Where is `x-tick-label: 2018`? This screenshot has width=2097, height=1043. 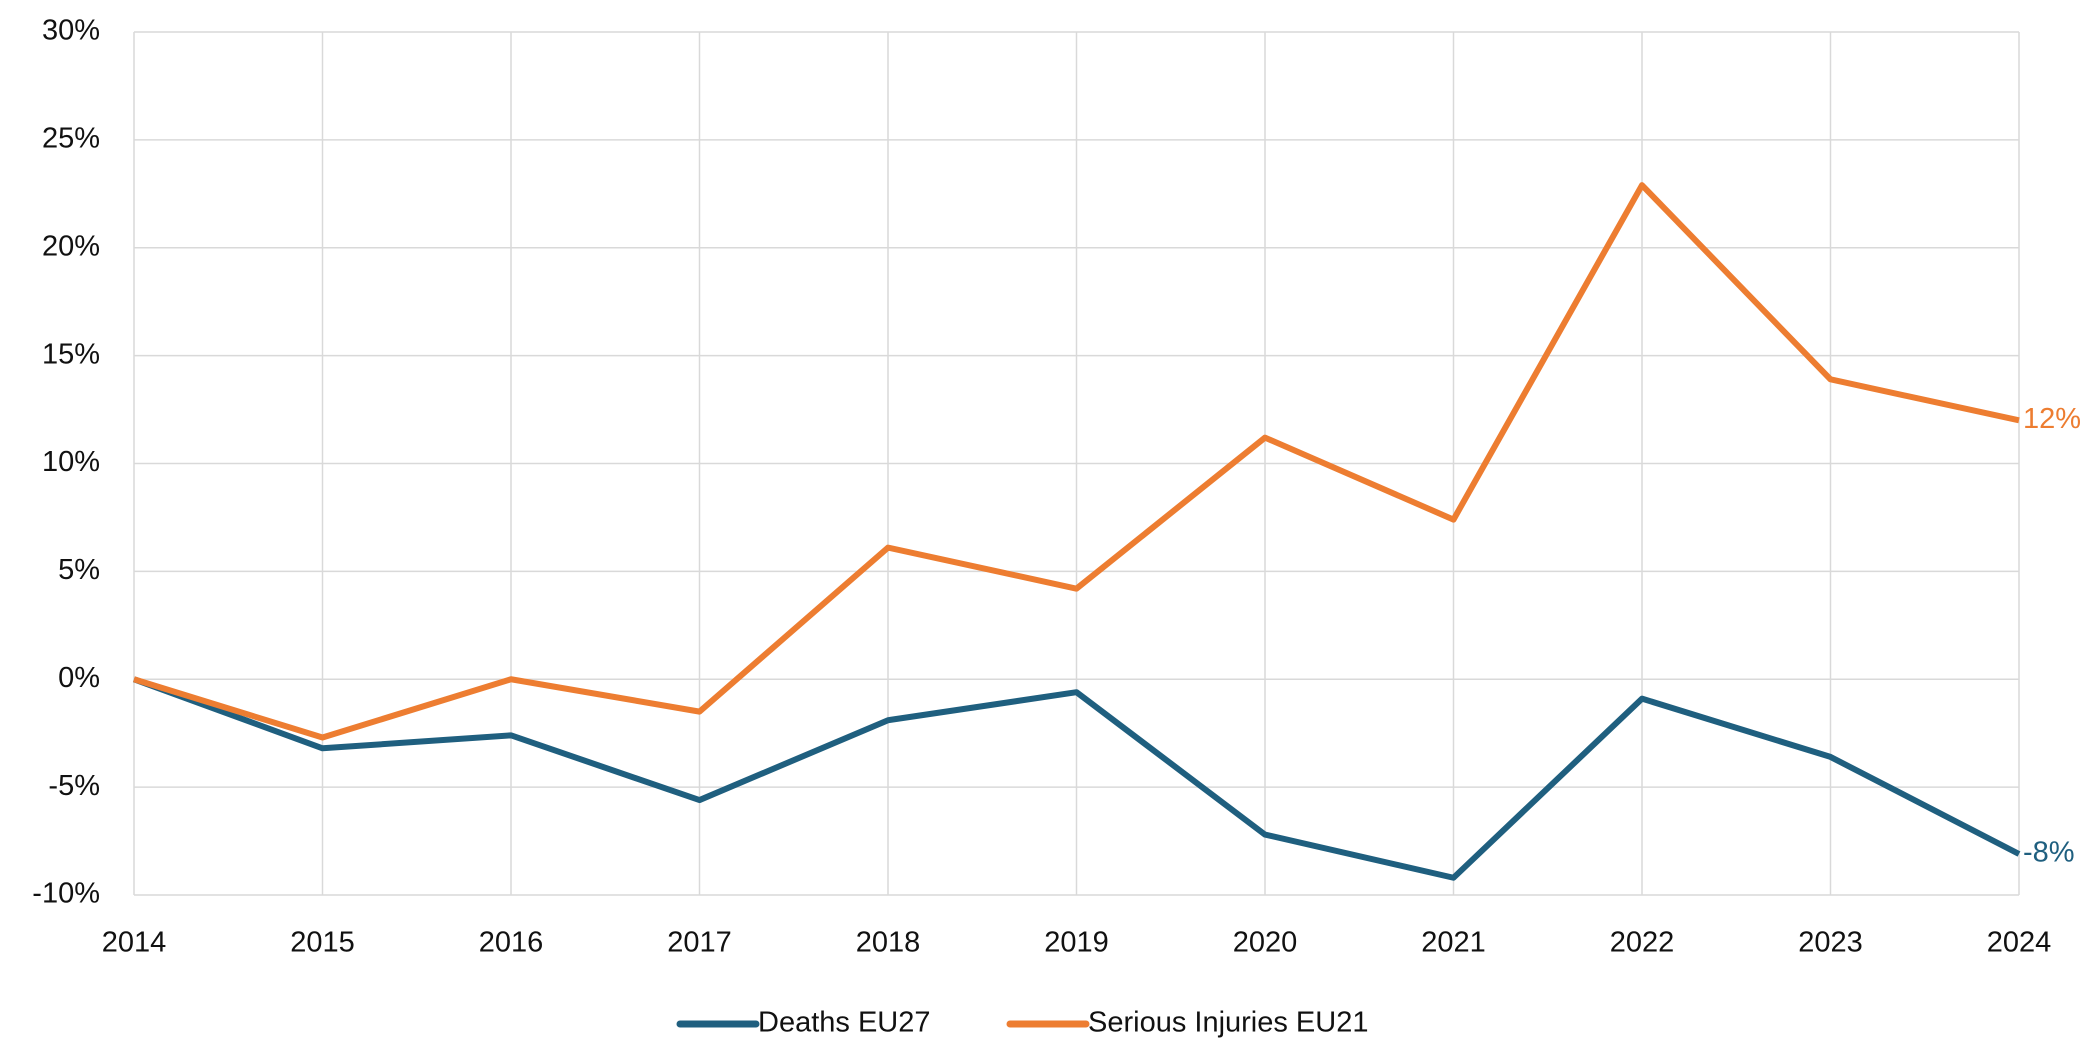
x-tick-label: 2018 is located at coordinates (888, 943).